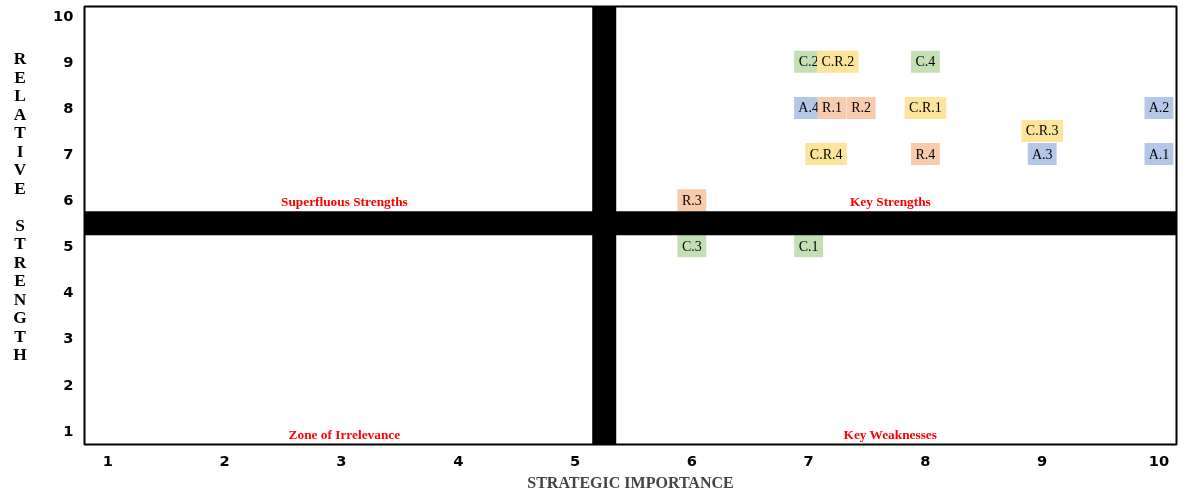 Image resolution: width=1188 pixels, height=496 pixels. I want to click on data-label: R.1, so click(832, 108).